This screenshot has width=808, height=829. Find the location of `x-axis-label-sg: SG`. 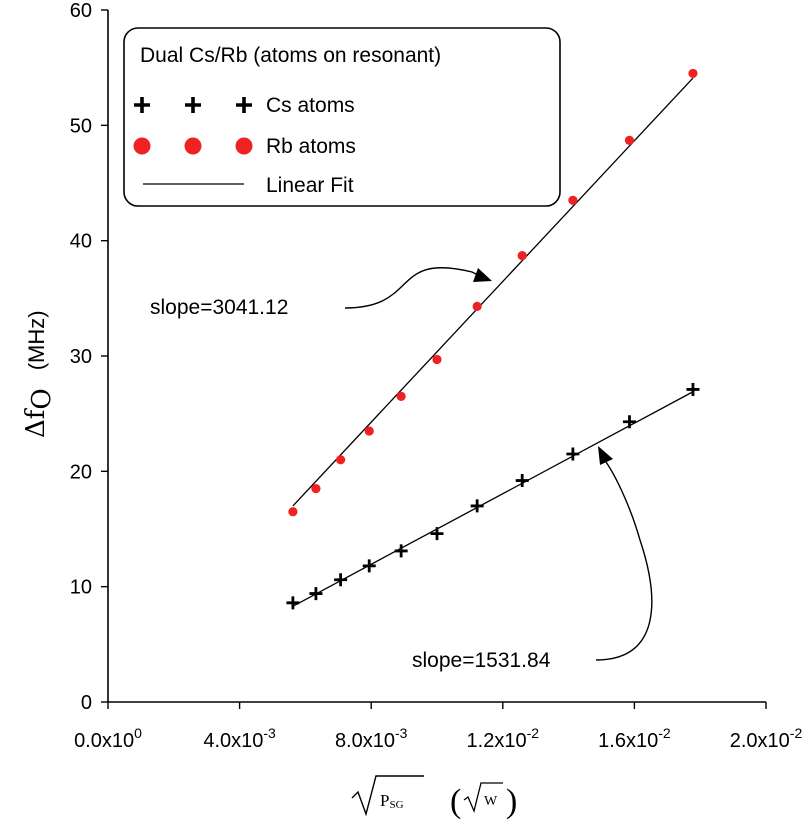

x-axis-label-sg: SG is located at coordinates (396, 805).